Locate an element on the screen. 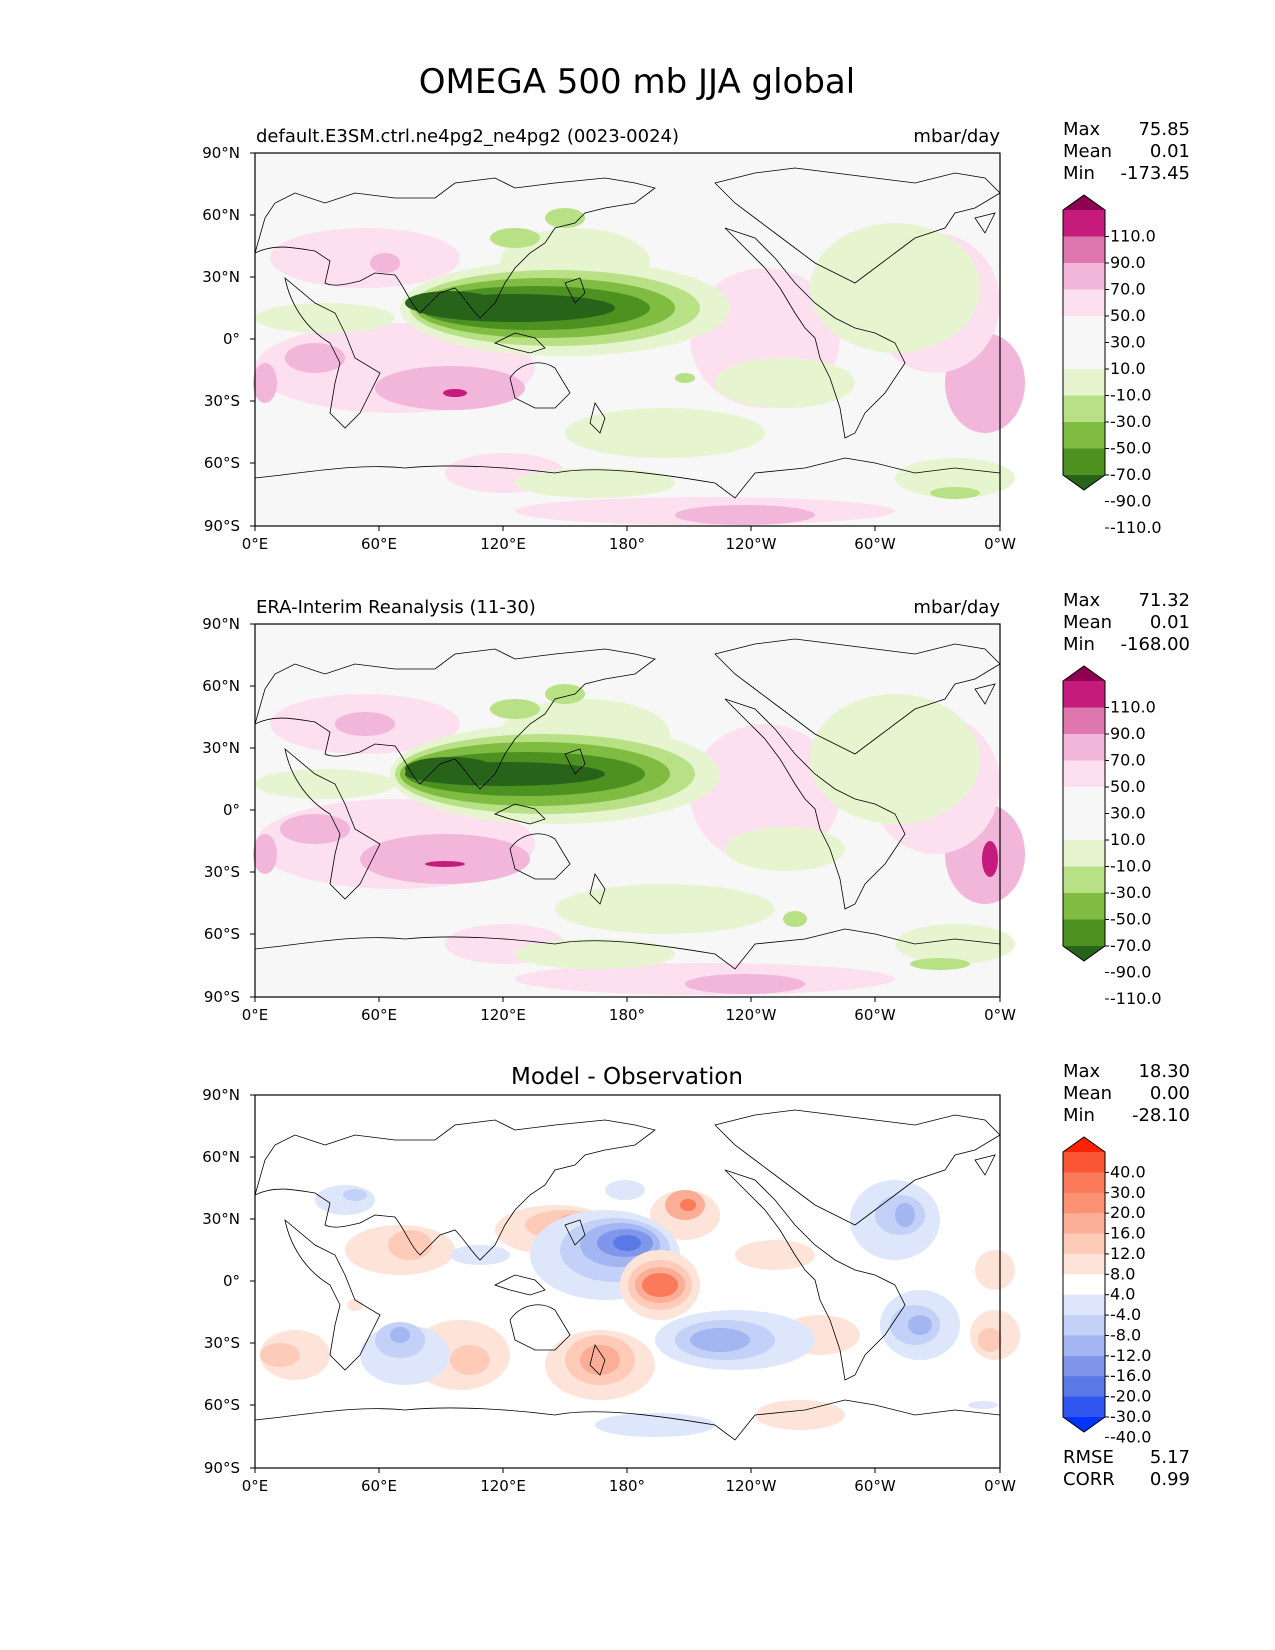 The height and width of the screenshot is (1650, 1275). lat-tick-label: 60°S is located at coordinates (222, 463).